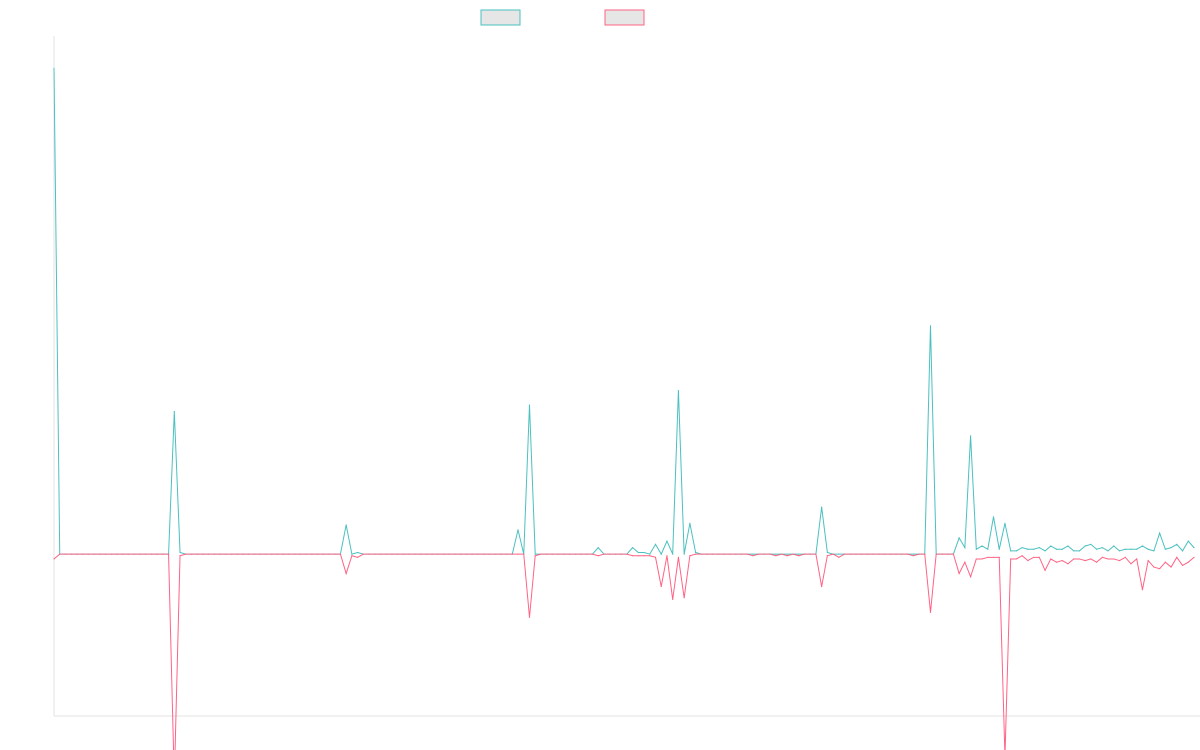 The height and width of the screenshot is (750, 1200). I want to click on chart-legend, so click(562, 17).